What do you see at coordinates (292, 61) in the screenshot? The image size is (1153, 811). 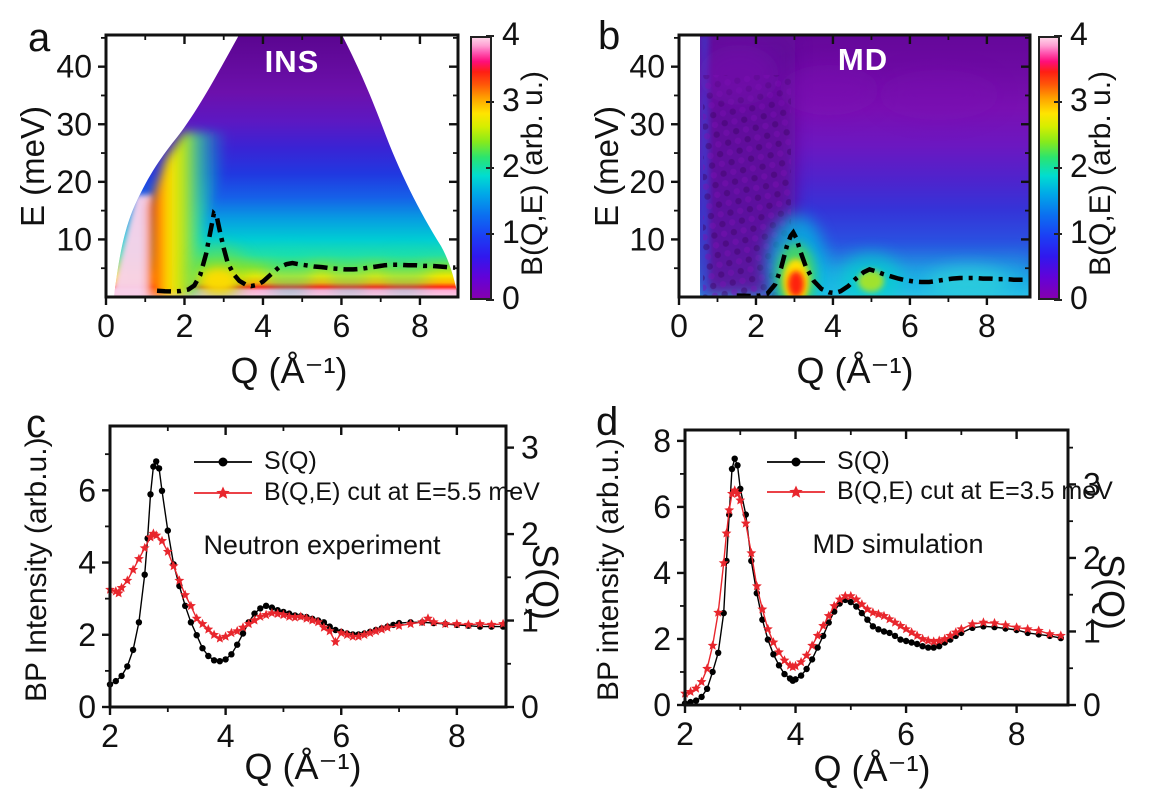 I see `panel-a-title: INS` at bounding box center [292, 61].